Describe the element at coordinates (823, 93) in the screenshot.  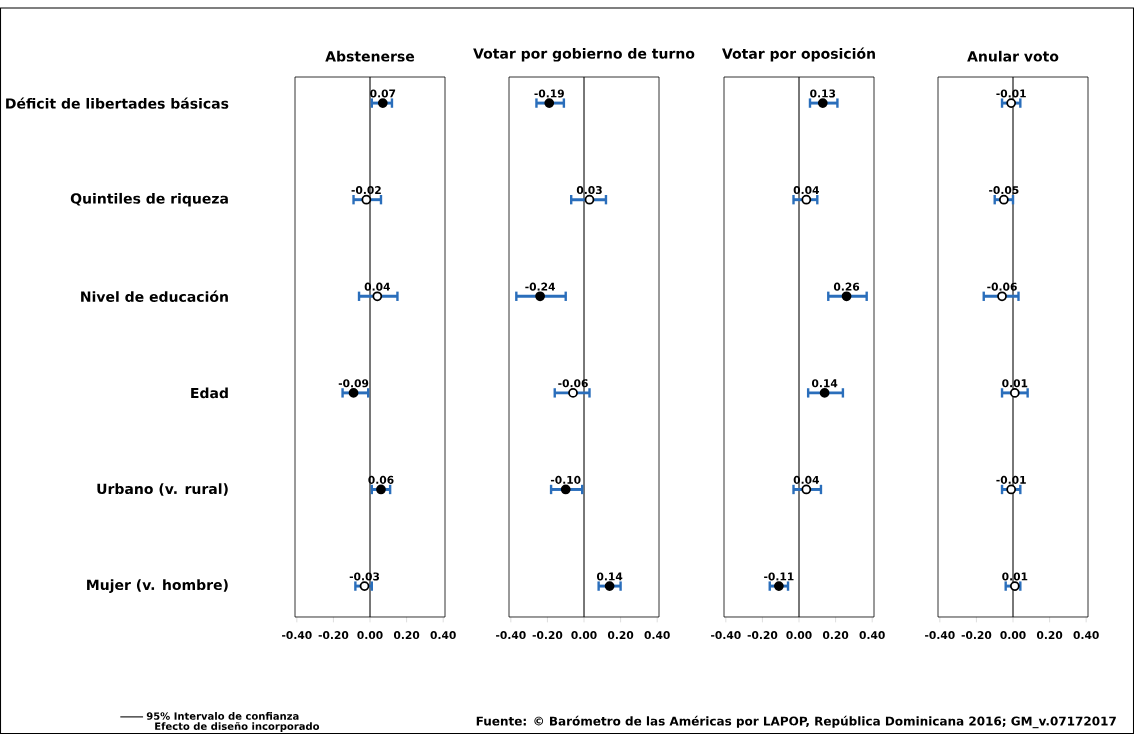
I see `data-label: 0.13` at that location.